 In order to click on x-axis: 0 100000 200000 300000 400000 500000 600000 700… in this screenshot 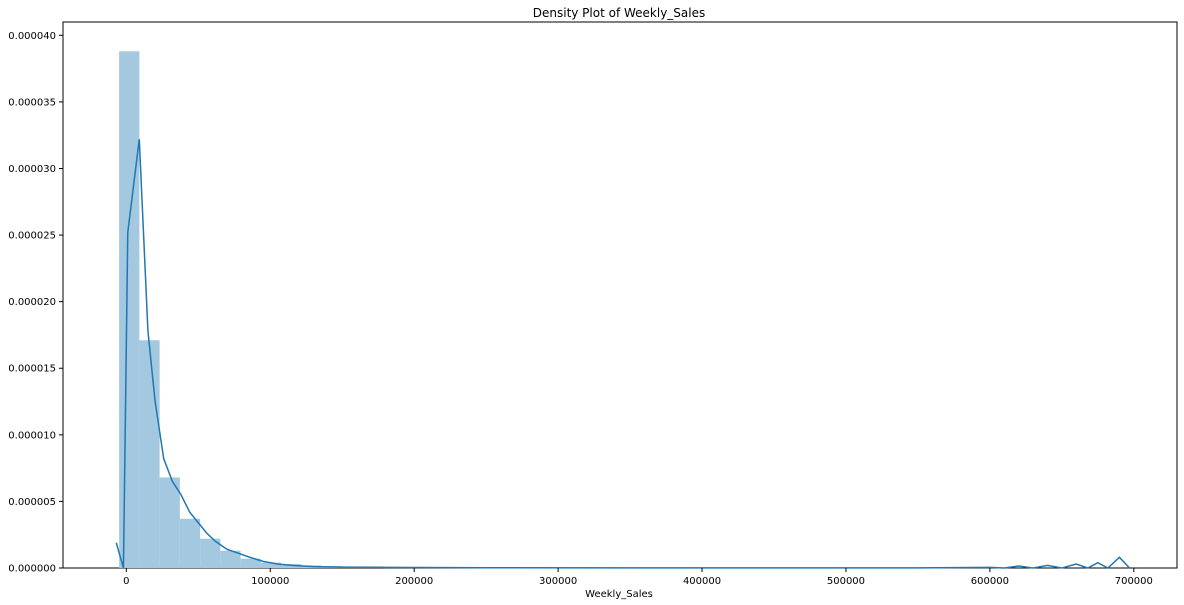, I will do `click(638, 577)`.